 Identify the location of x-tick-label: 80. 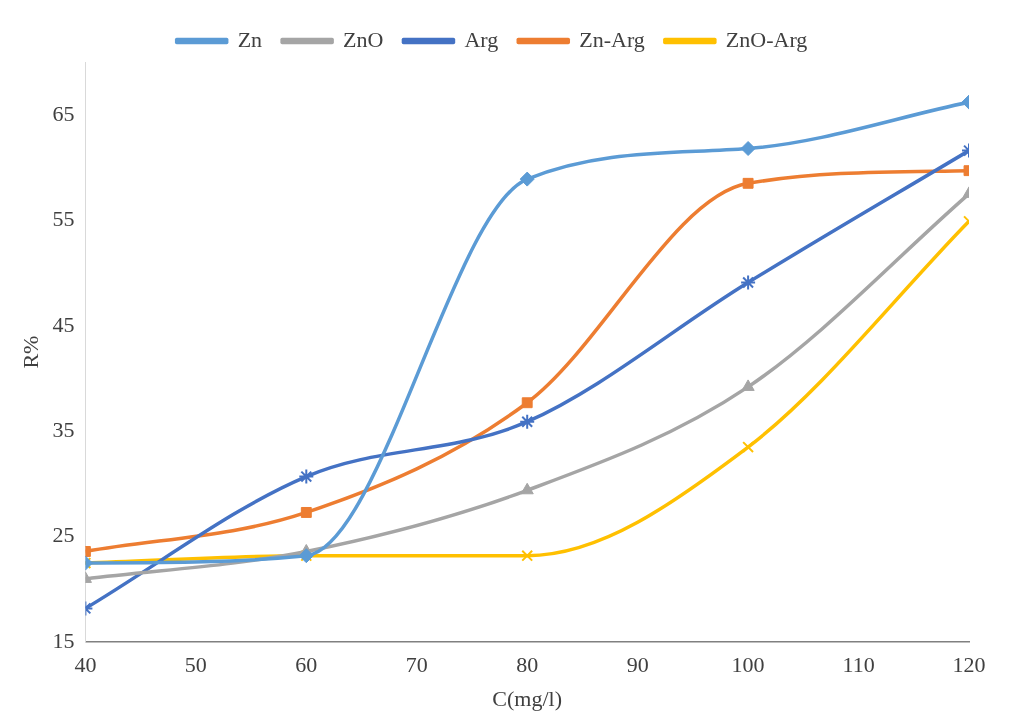
(527, 665).